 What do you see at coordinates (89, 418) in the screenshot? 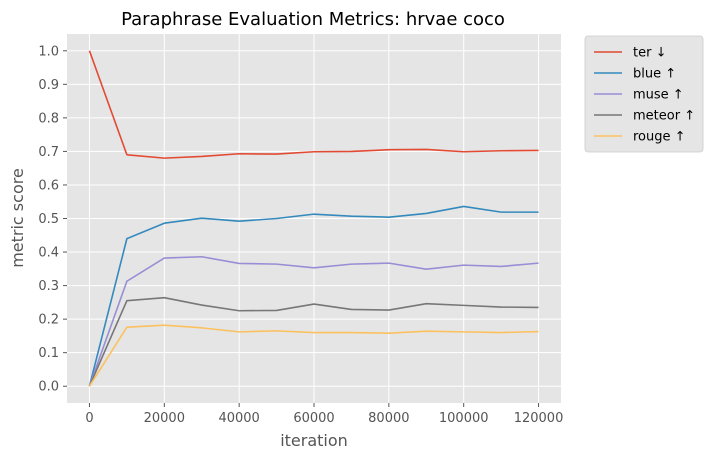
I see `x-tick-label: 0` at bounding box center [89, 418].